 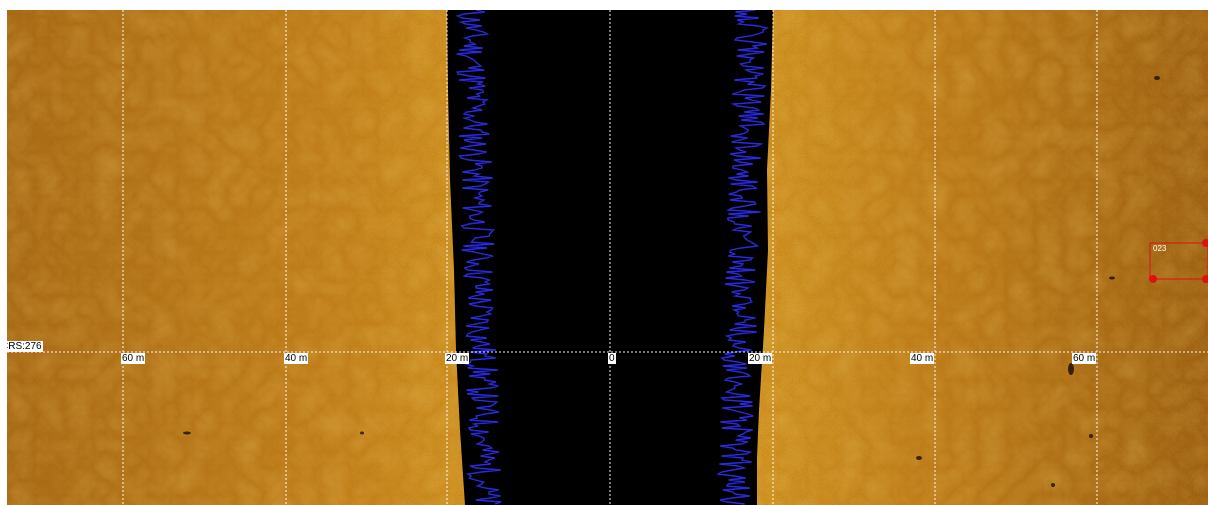 What do you see at coordinates (296, 358) in the screenshot?
I see `range-label-port-40: 40 m` at bounding box center [296, 358].